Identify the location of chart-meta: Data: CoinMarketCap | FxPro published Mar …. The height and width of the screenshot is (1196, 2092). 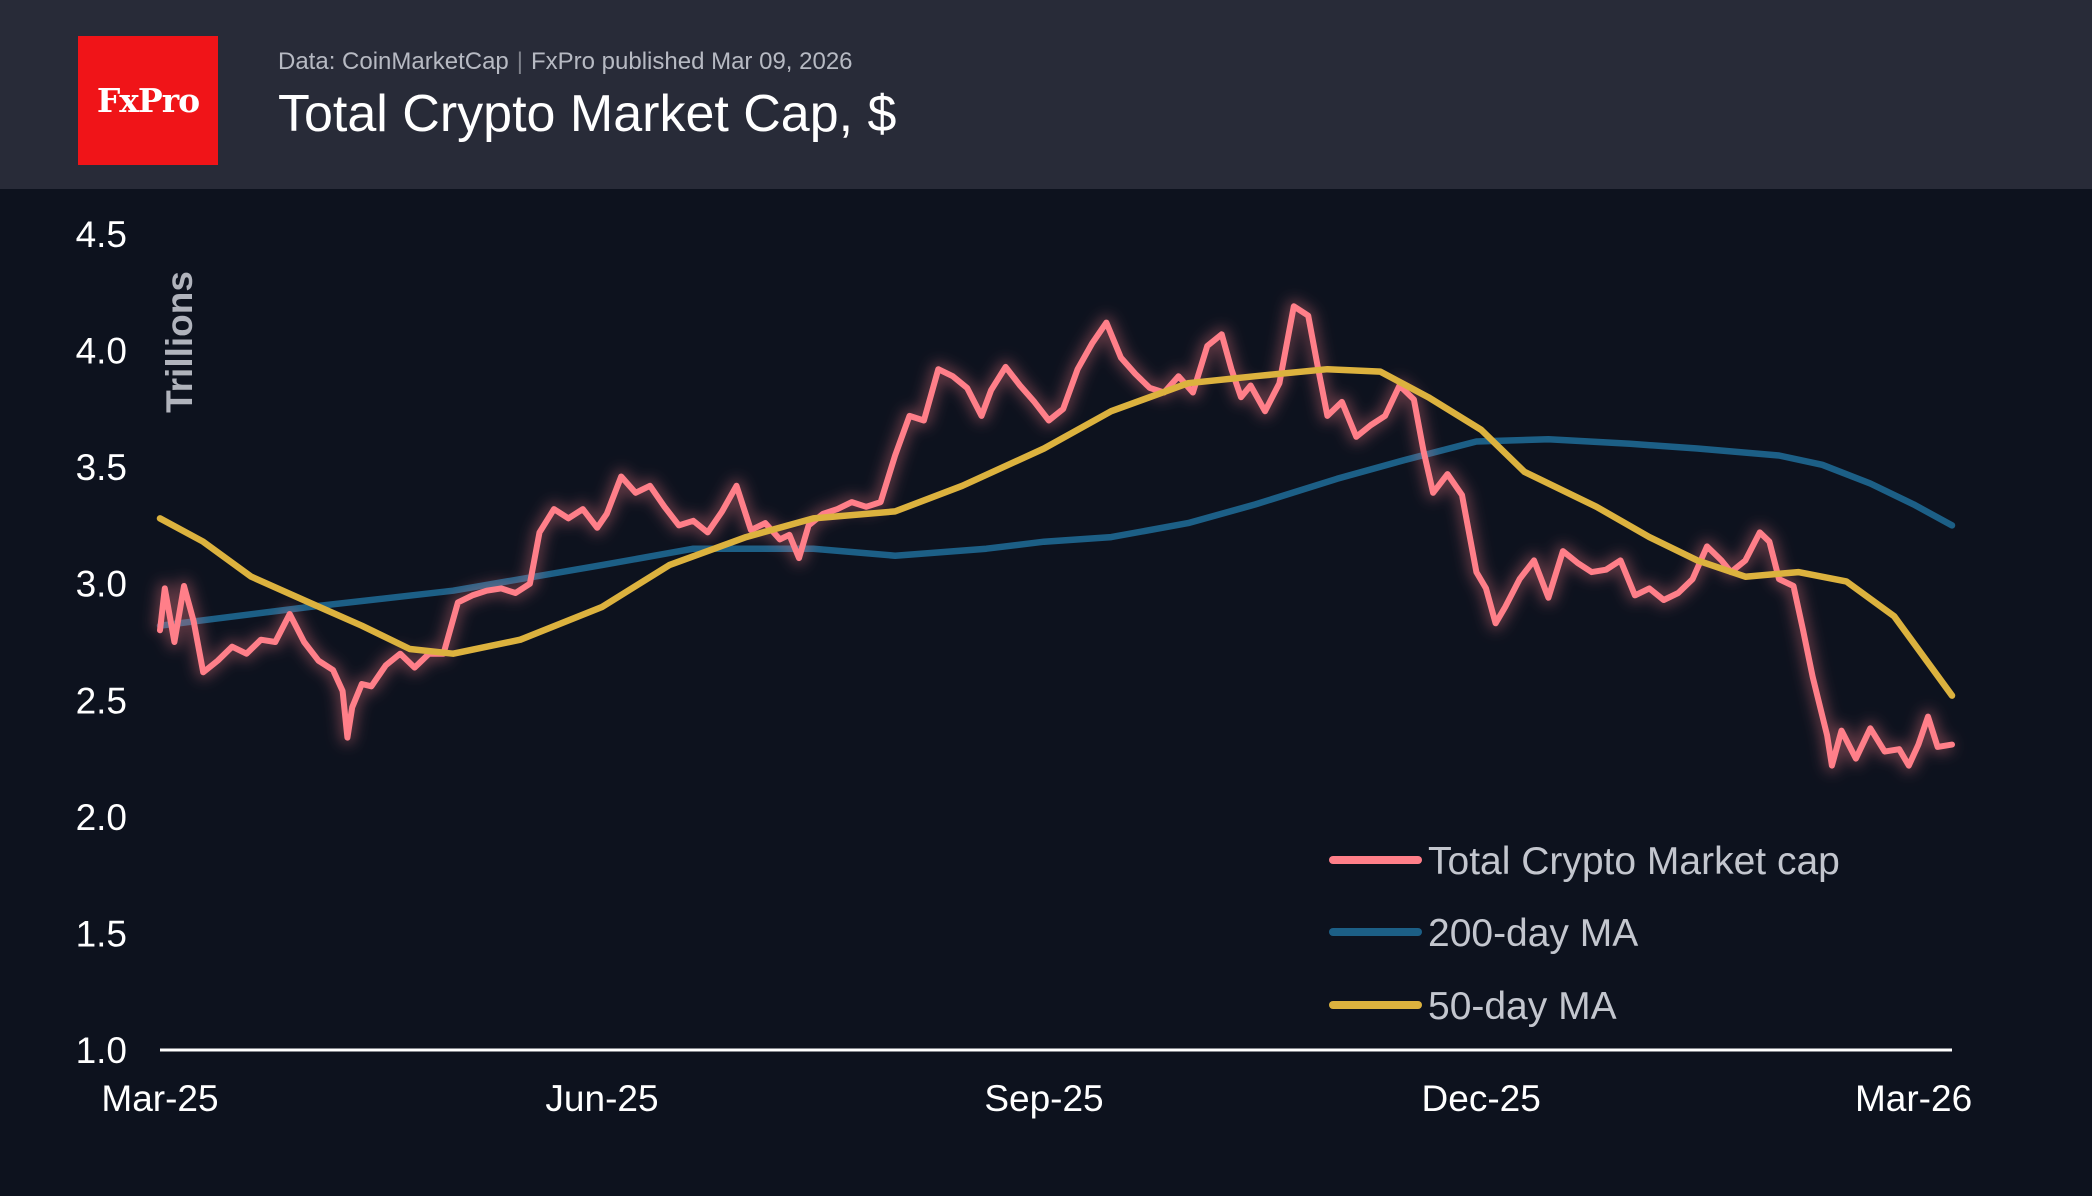
(565, 62).